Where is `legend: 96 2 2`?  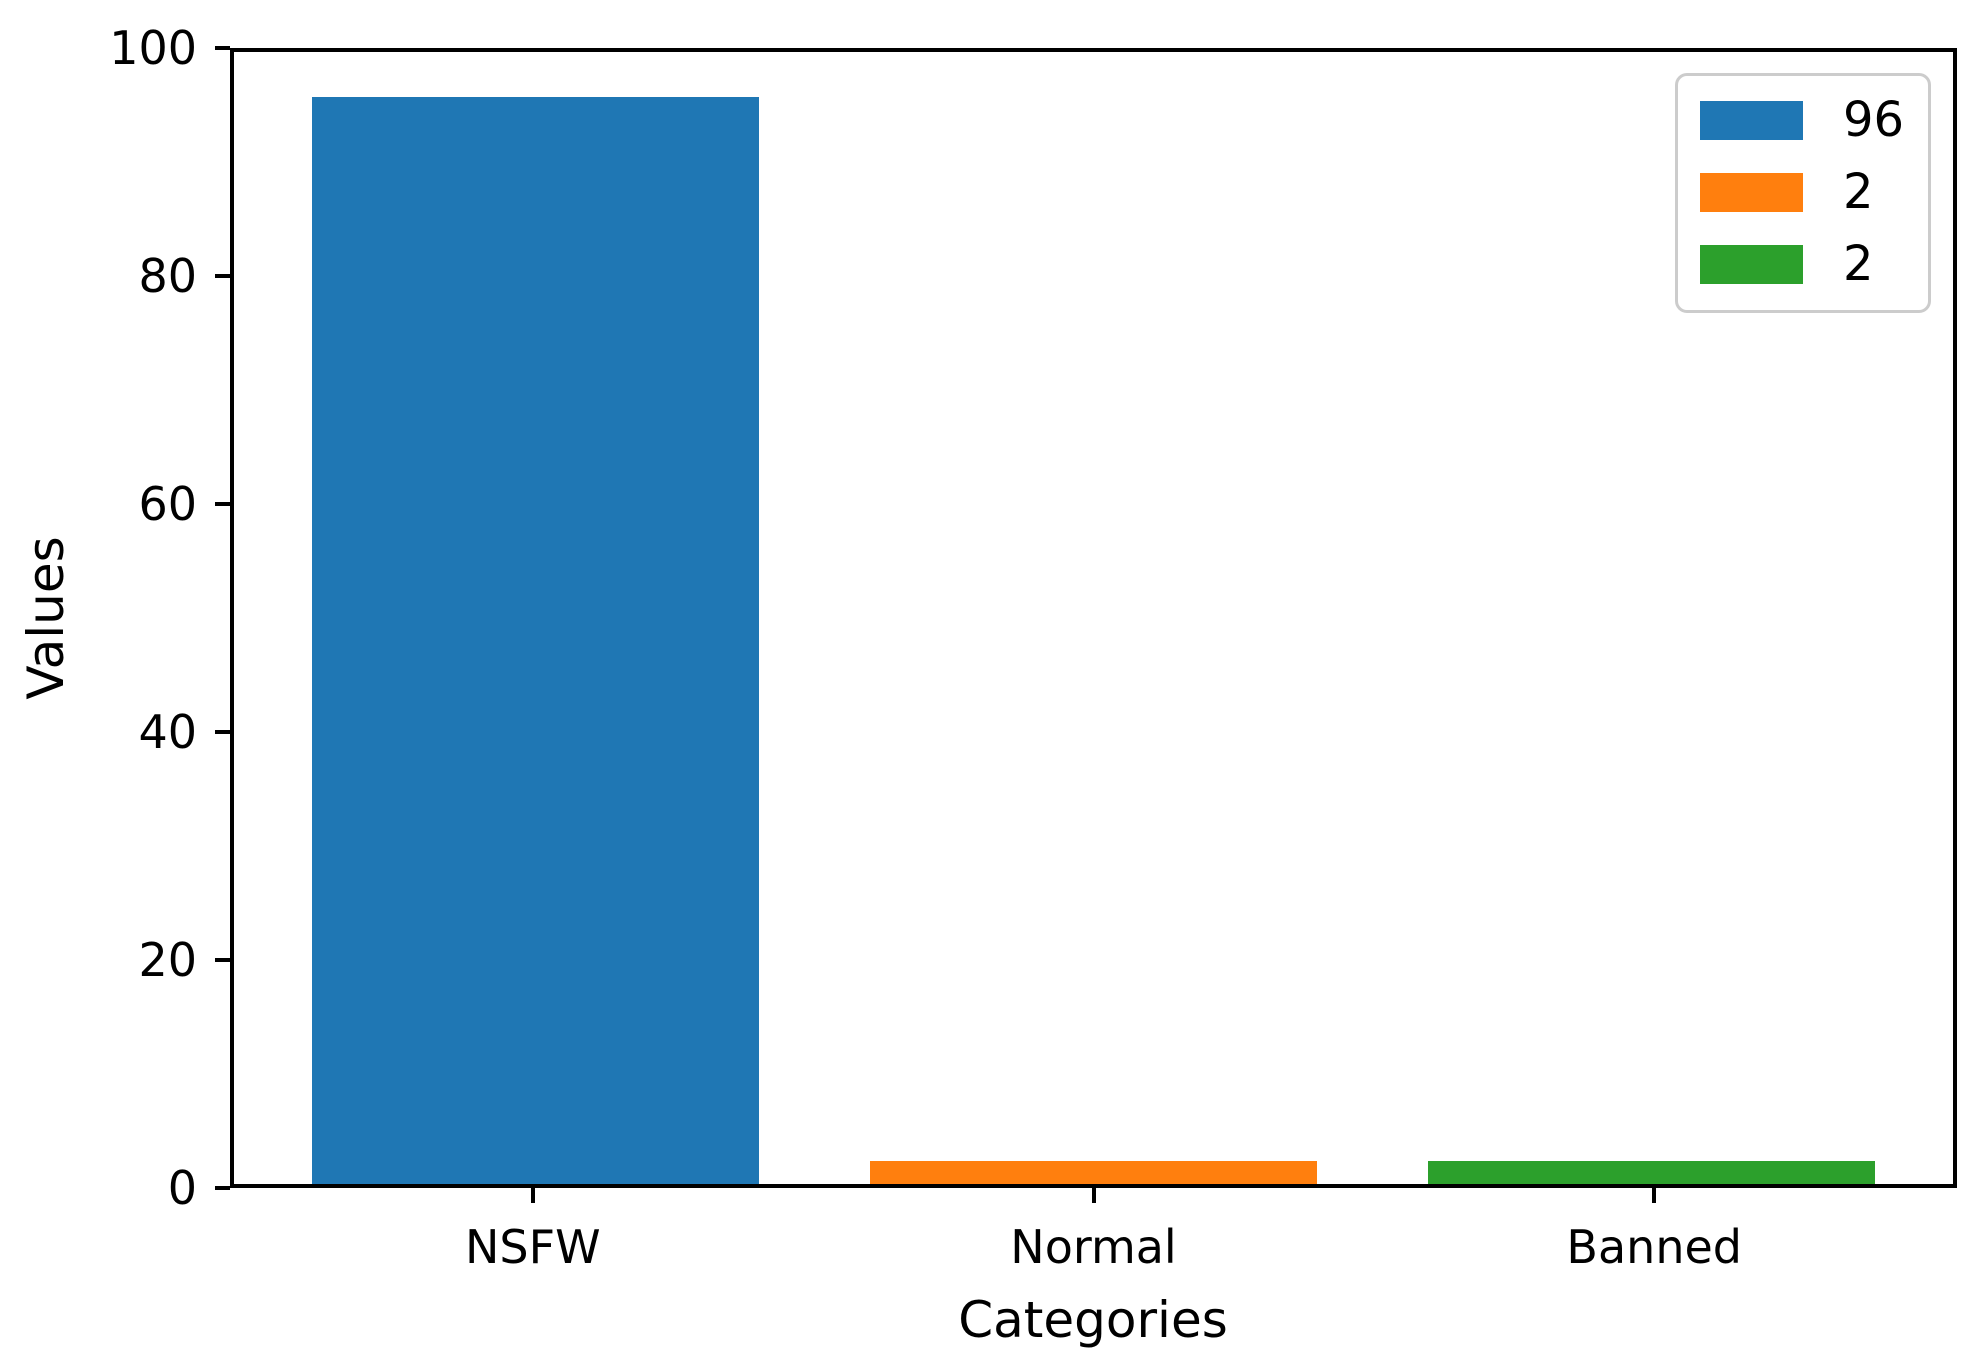 legend: 96 2 2 is located at coordinates (1803, 193).